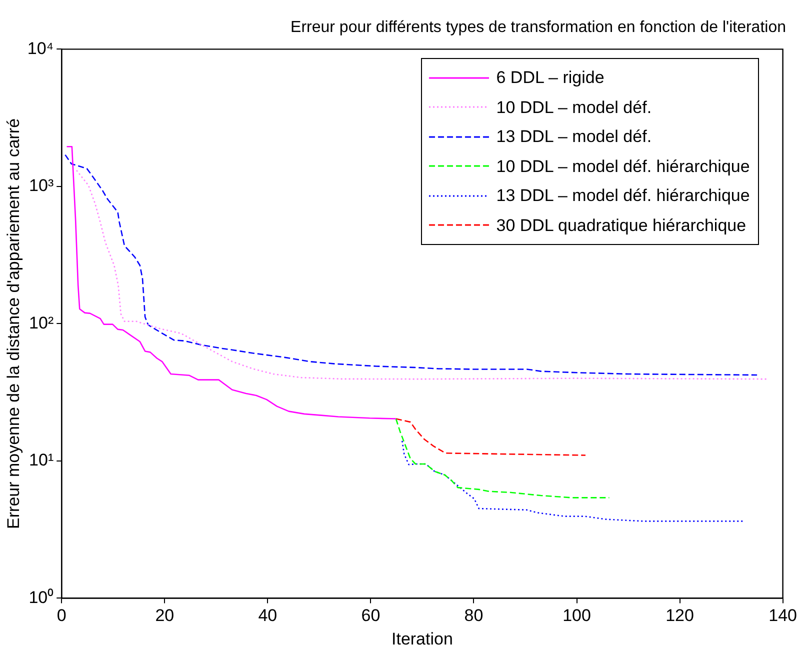  Describe the element at coordinates (538, 27) in the screenshot. I see `chart-title: Erreur pour différents types de transformation en fonction de l'iteration` at that location.